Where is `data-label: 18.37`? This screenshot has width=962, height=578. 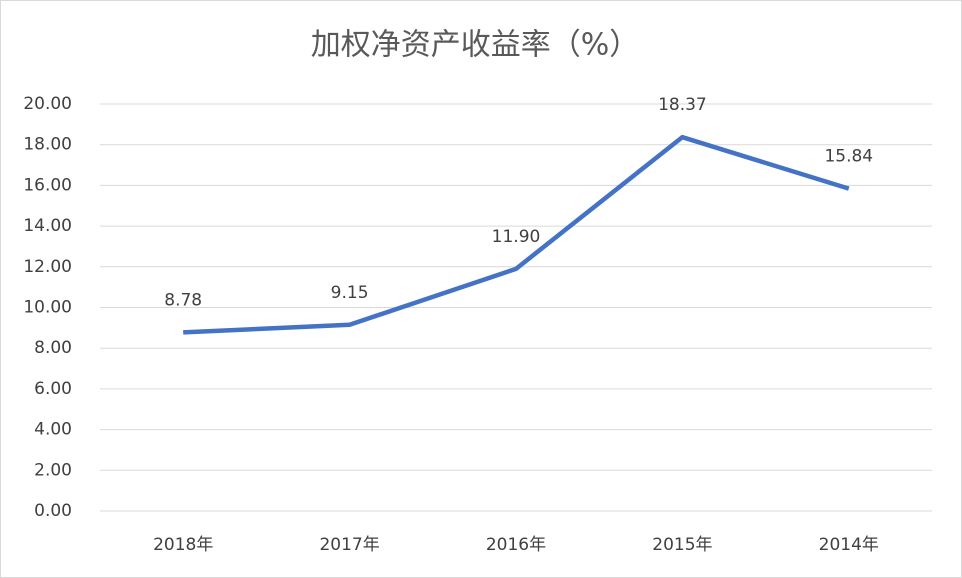
data-label: 18.37 is located at coordinates (682, 105).